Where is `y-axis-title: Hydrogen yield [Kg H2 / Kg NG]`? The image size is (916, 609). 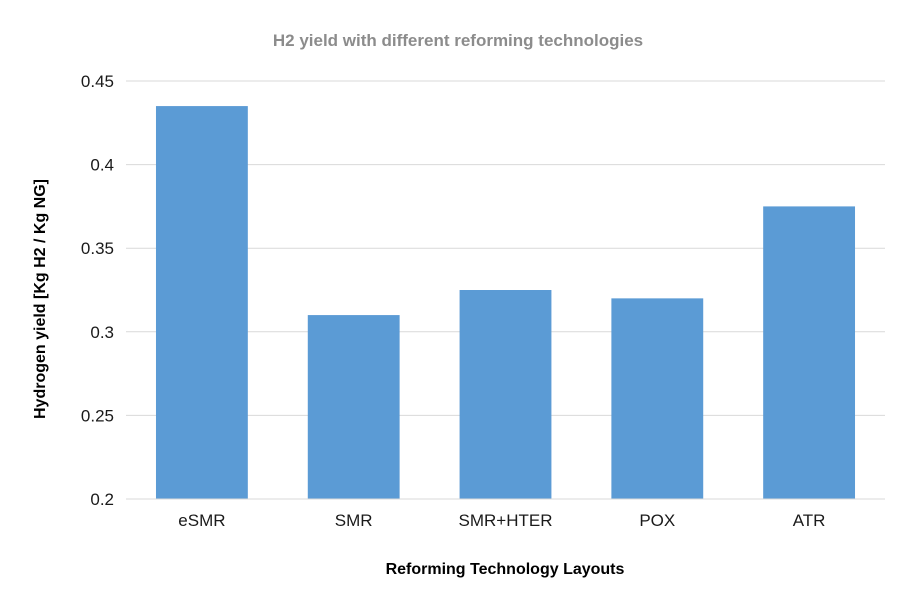
y-axis-title: Hydrogen yield [Kg H2 / Kg NG] is located at coordinates (40, 299).